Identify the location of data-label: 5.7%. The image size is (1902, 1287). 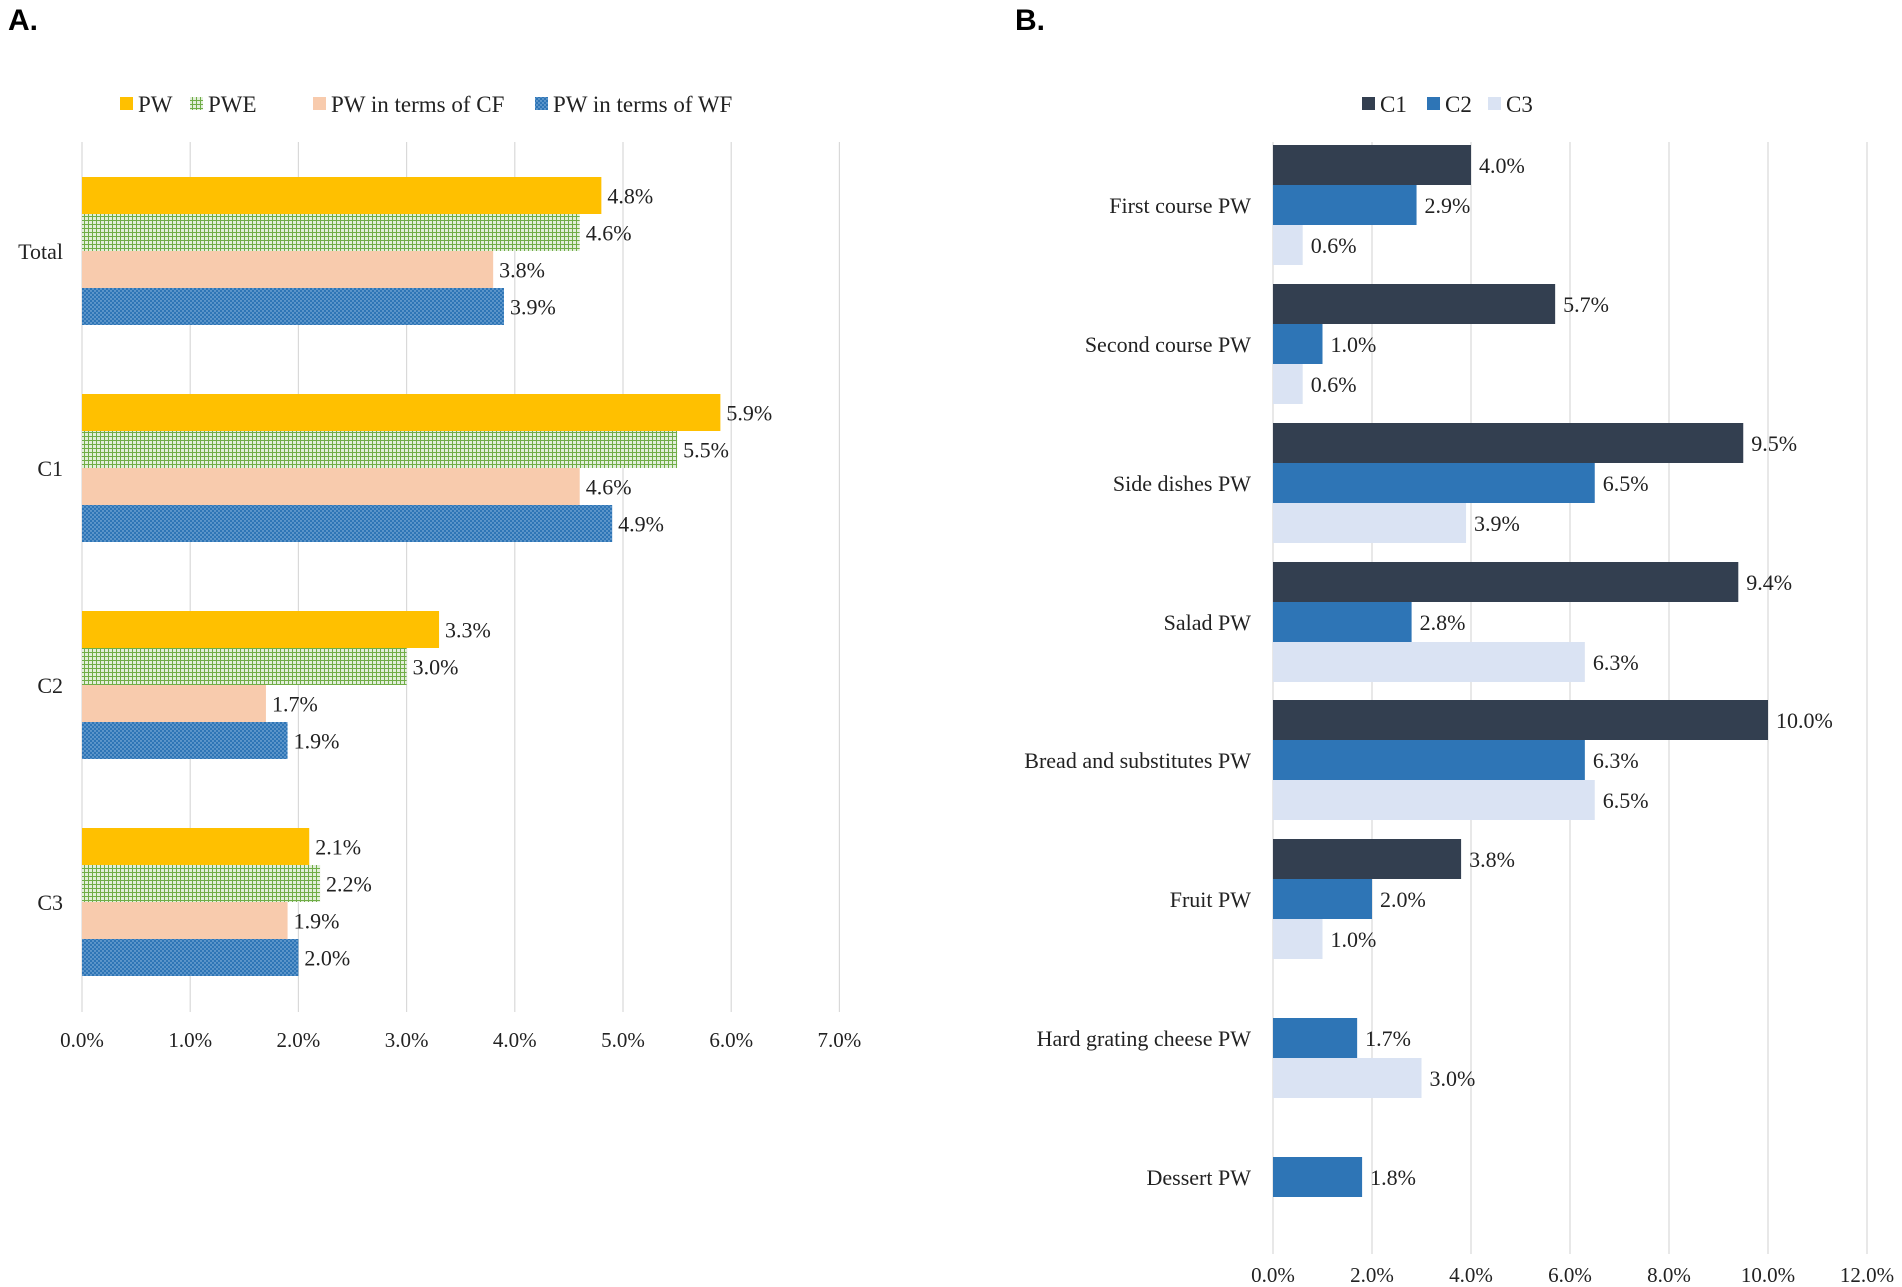
(1586, 304).